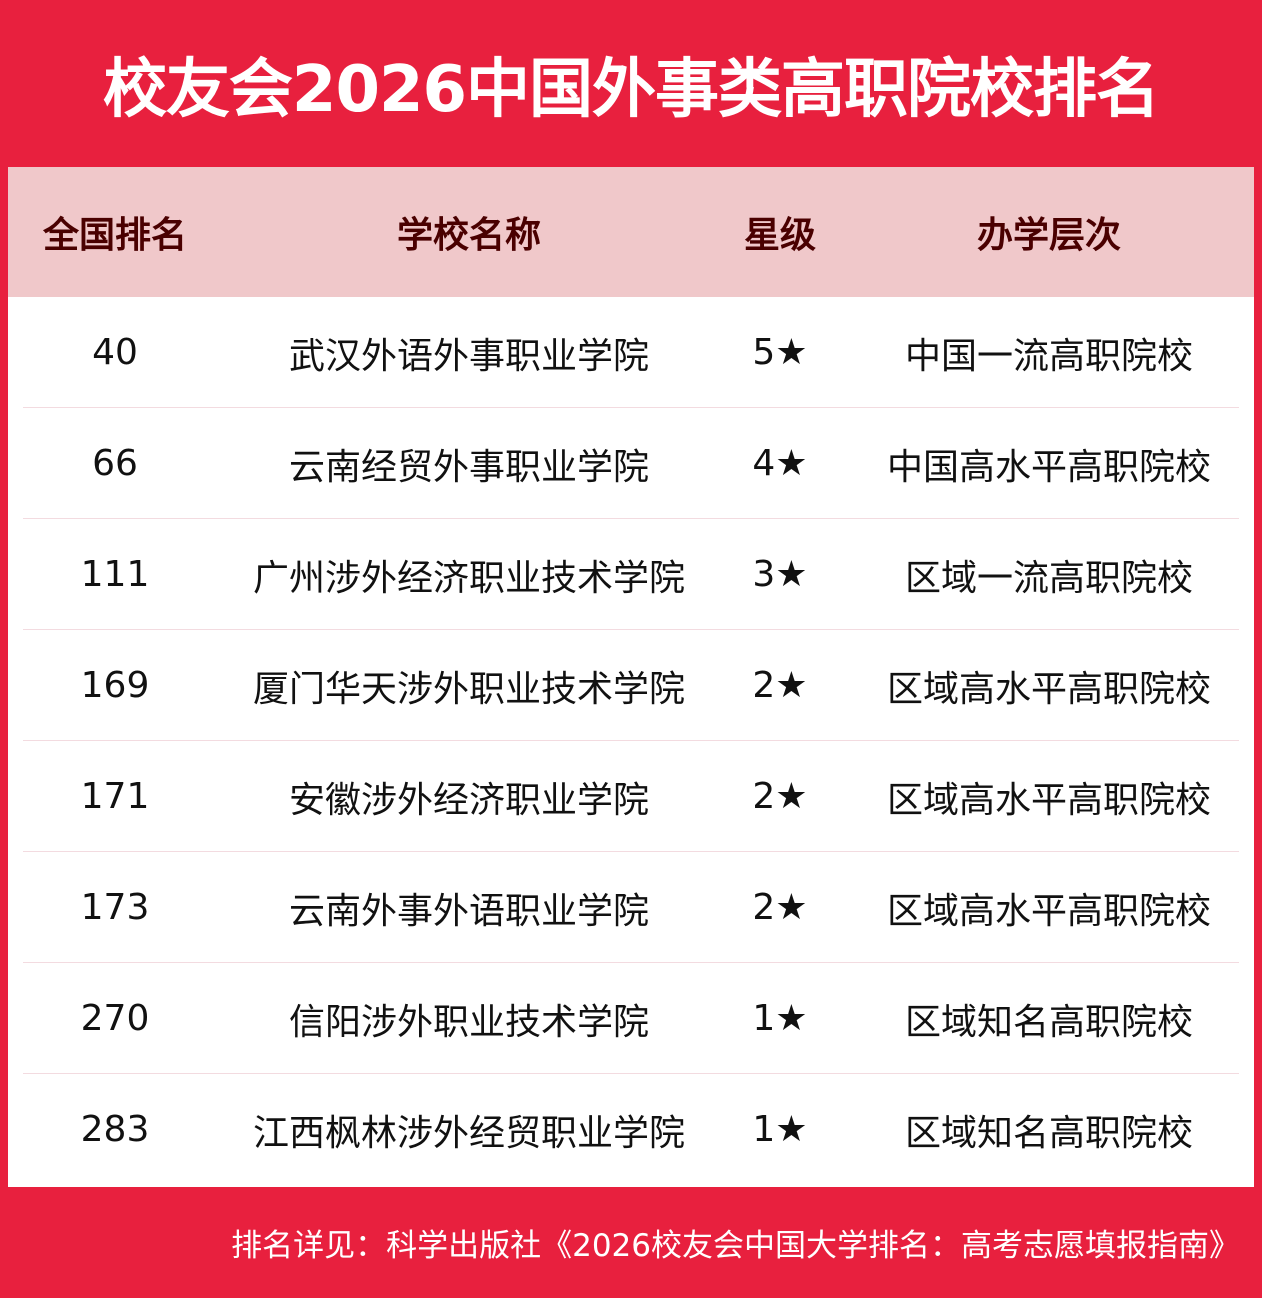  What do you see at coordinates (115, 907) in the screenshot?
I see `rank-cell: 173` at bounding box center [115, 907].